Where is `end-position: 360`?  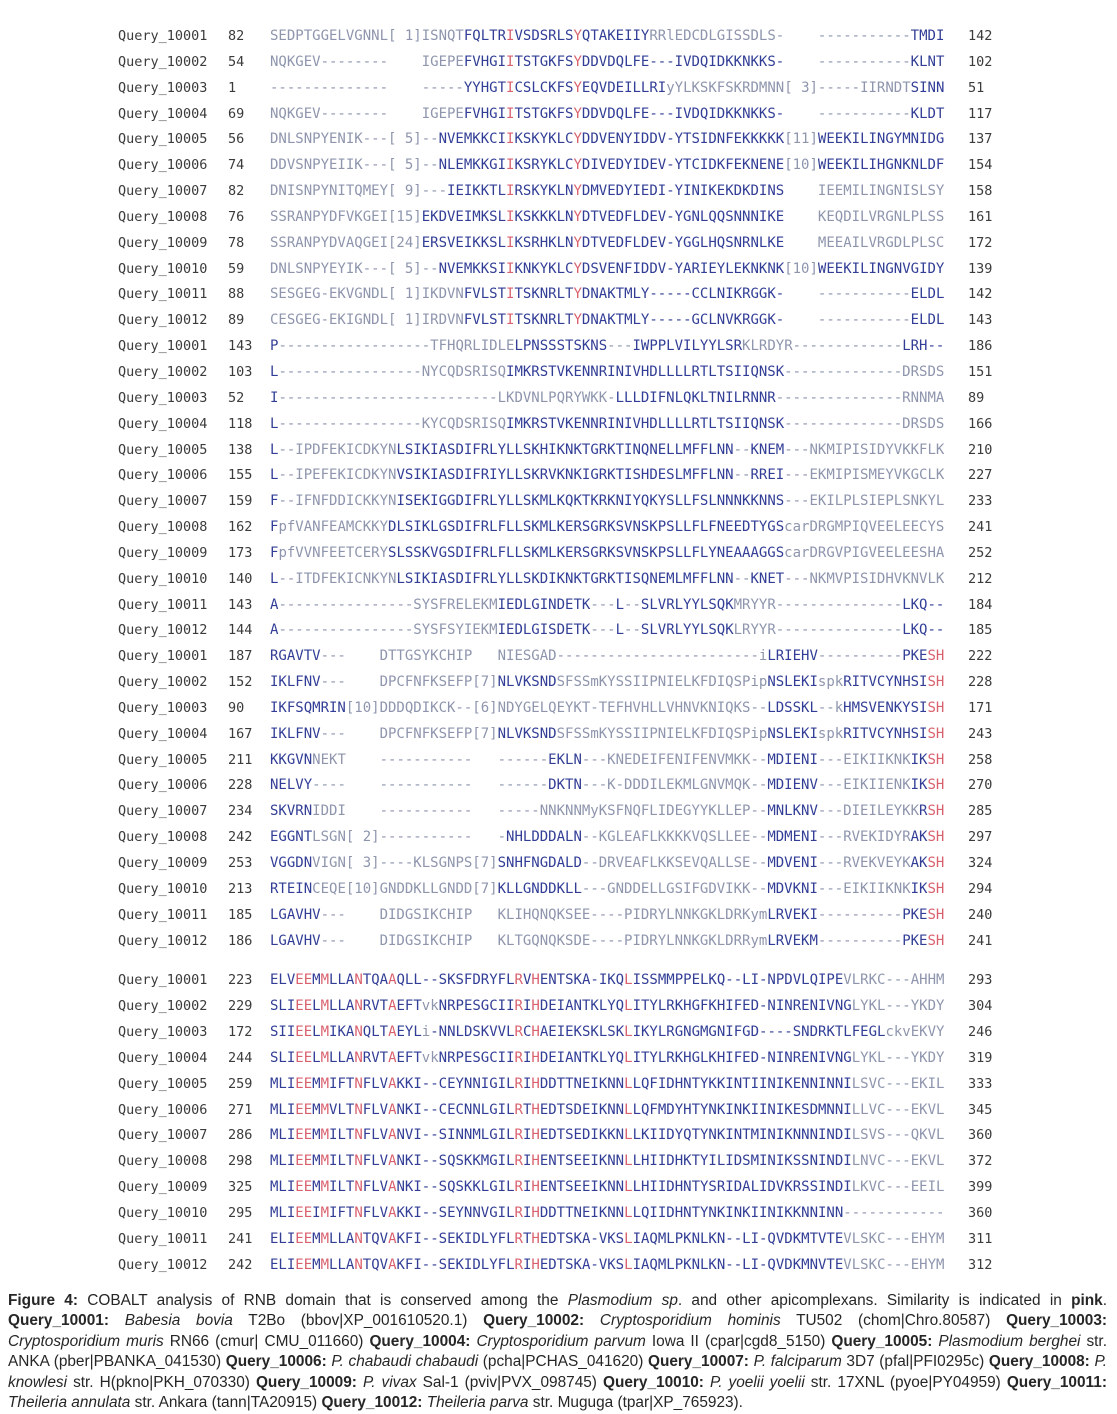
end-position: 360 is located at coordinates (980, 1136).